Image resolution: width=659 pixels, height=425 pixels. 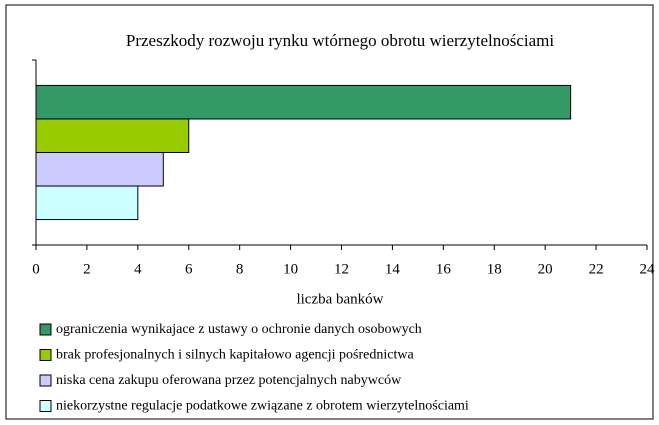 I want to click on x-tick-label: 10, so click(x=290, y=269).